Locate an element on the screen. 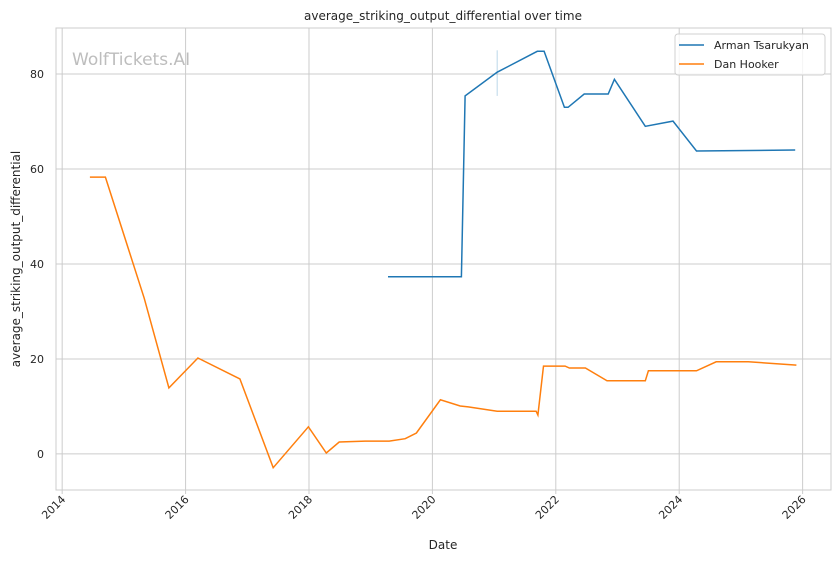 The height and width of the screenshot is (565, 840). y-tick-label: 60 is located at coordinates (37, 169).